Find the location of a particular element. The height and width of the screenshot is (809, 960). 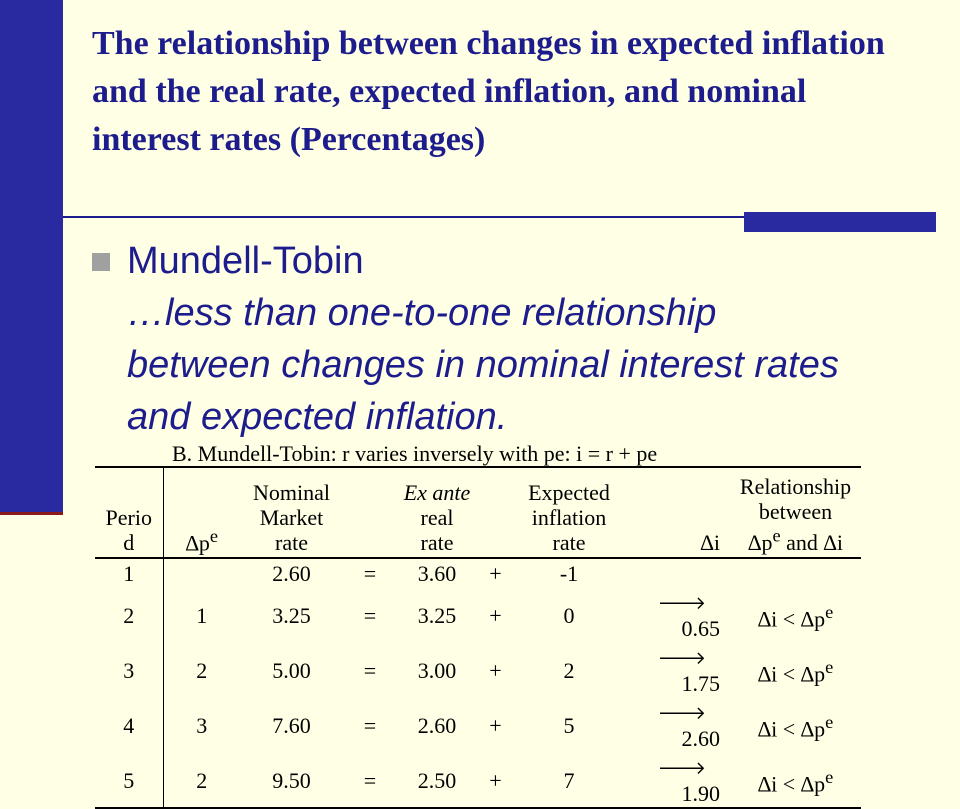

cell-inflation: -1 is located at coordinates (569, 574).